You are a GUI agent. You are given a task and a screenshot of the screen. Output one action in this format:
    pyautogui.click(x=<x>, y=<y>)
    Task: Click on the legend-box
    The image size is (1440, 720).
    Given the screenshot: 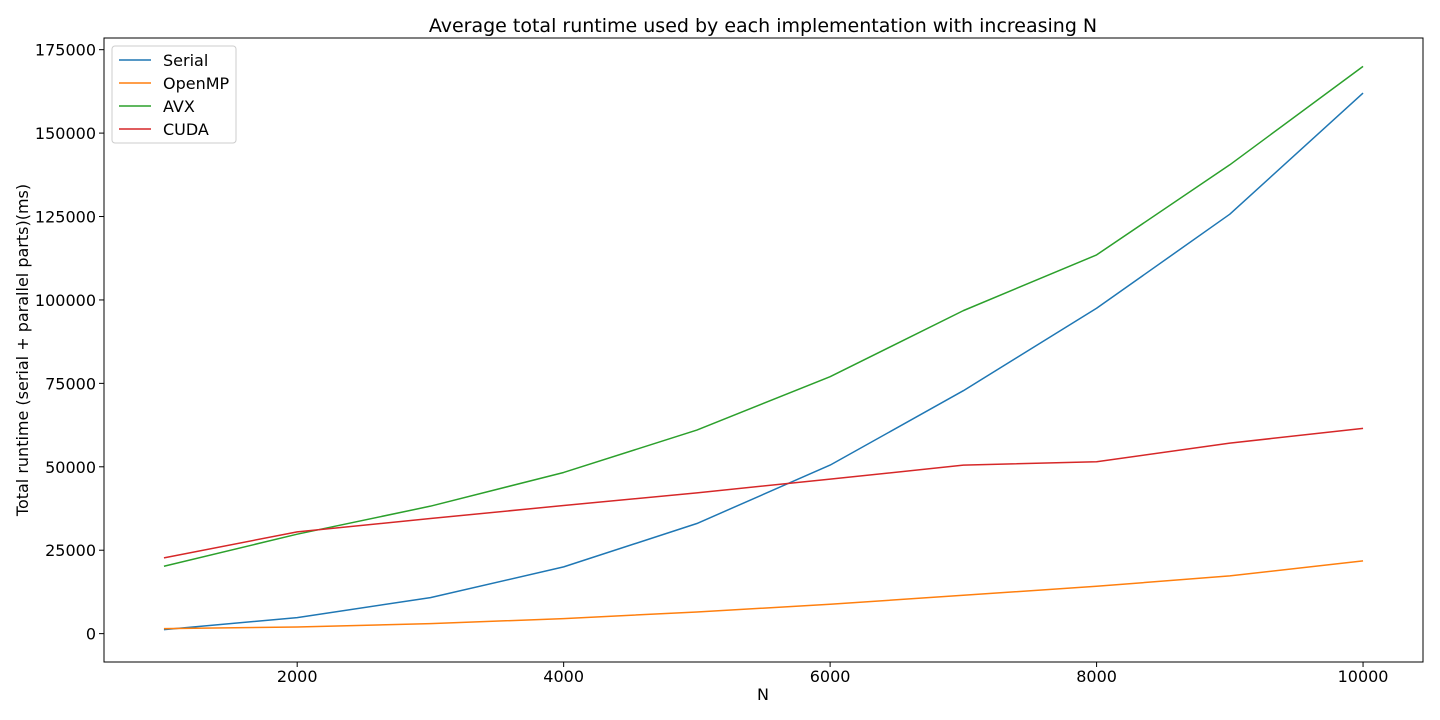 What is the action you would take?
    pyautogui.click(x=174, y=94)
    